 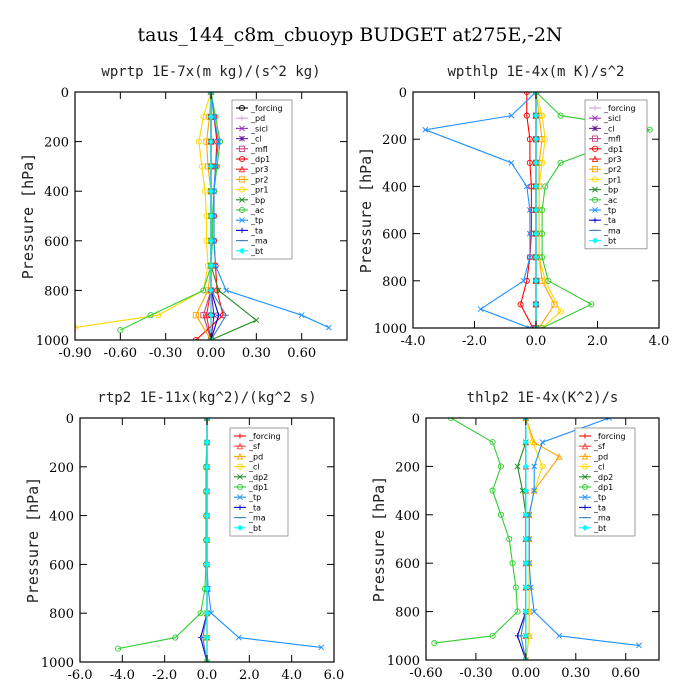 What do you see at coordinates (394, 235) in the screenshot?
I see `y-tick-label: 600` at bounding box center [394, 235].